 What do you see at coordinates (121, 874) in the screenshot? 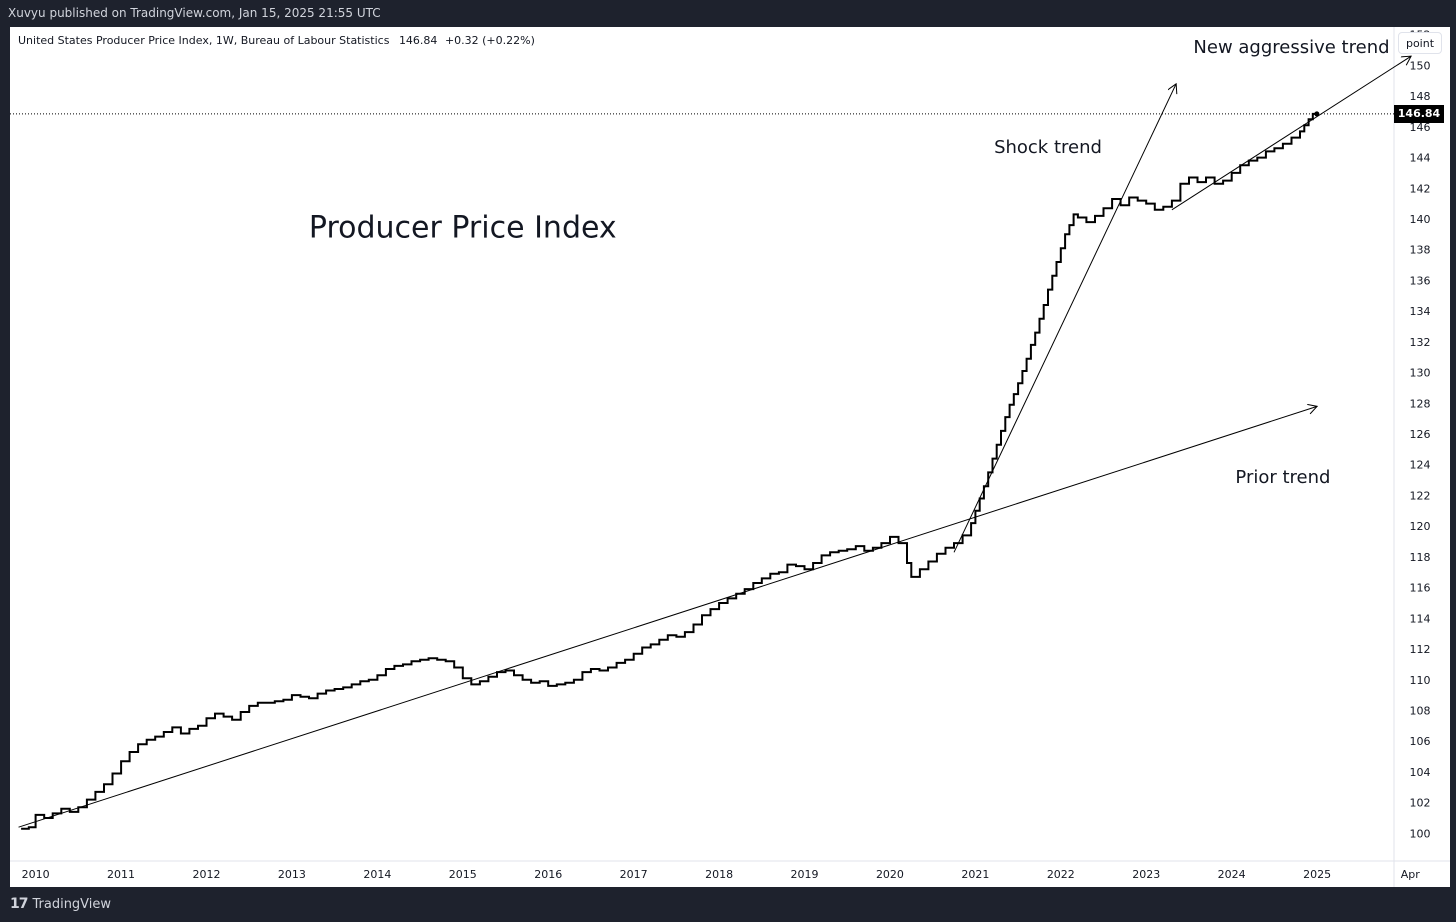
I see `x-tick-label: 2011` at bounding box center [121, 874].